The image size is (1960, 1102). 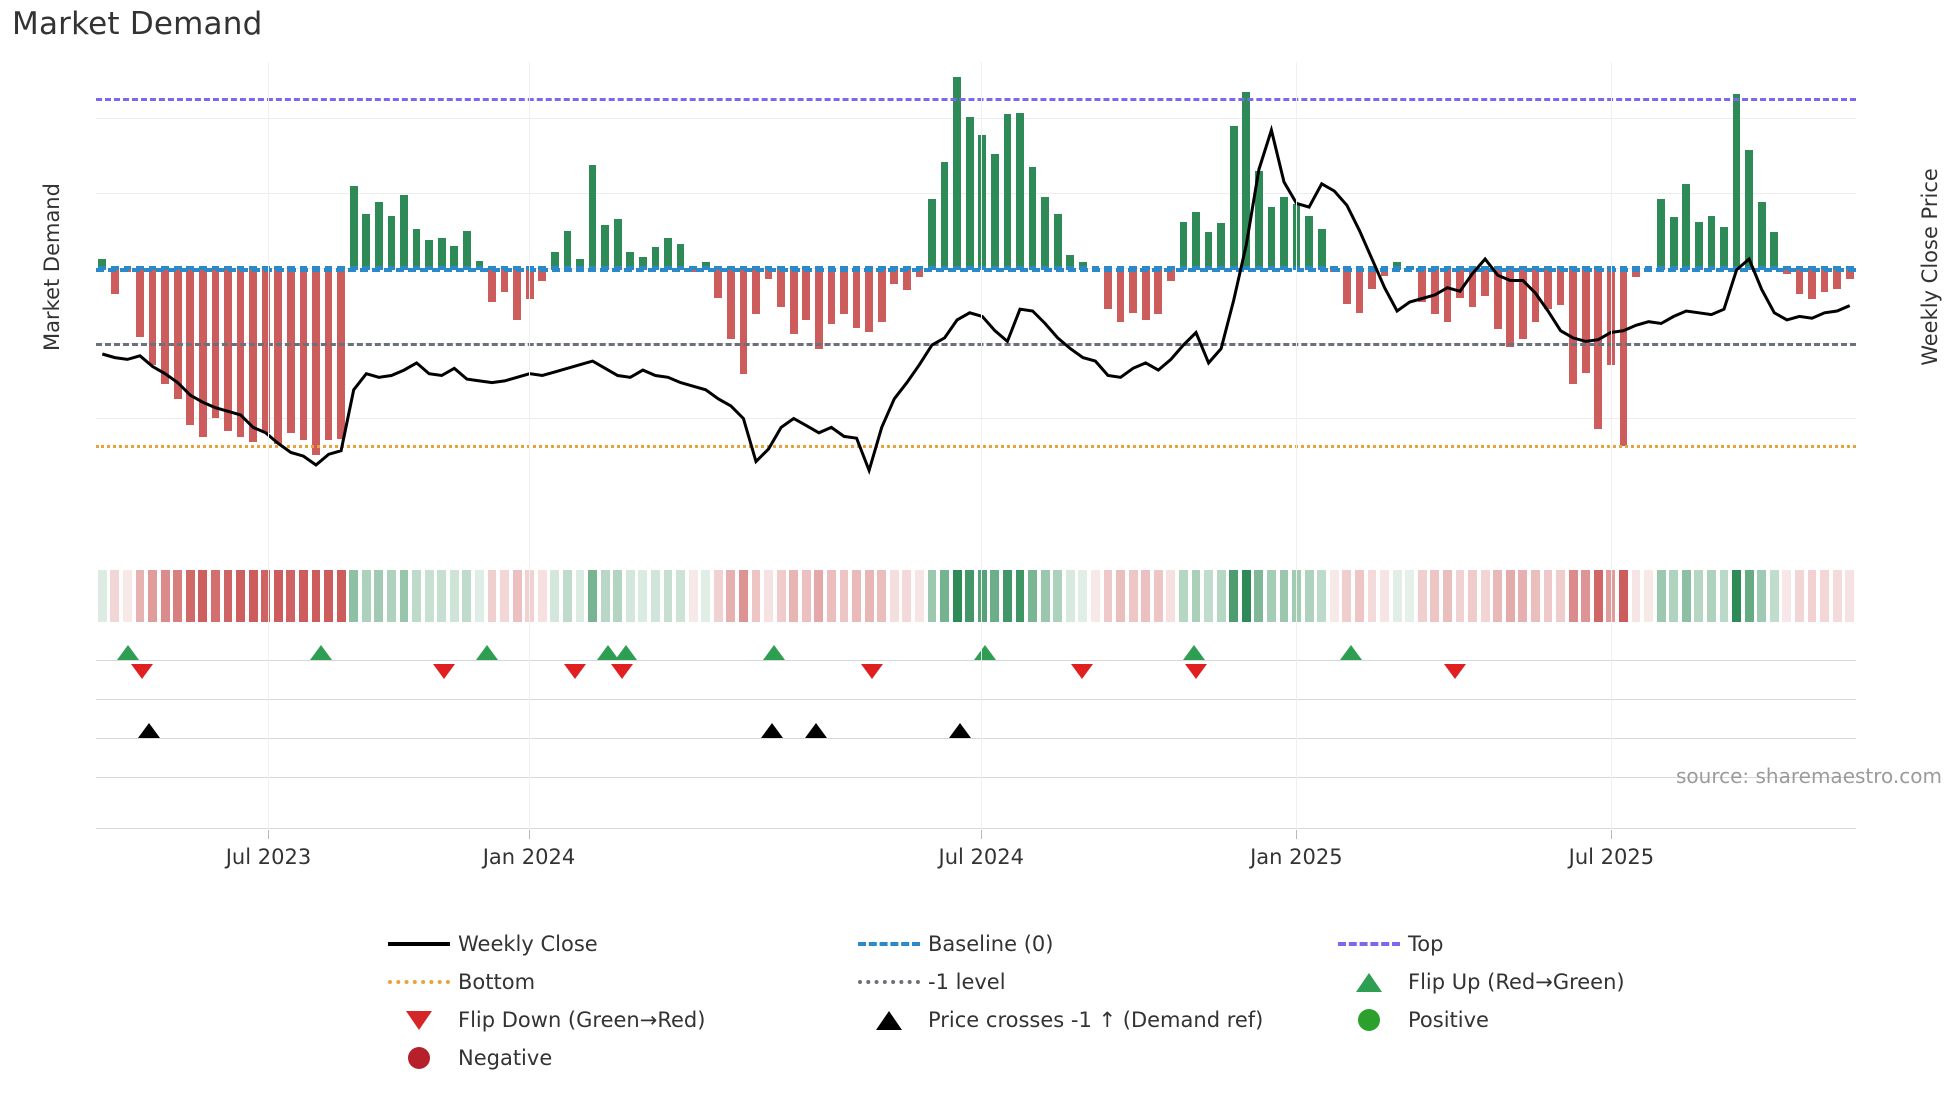 I want to click on legend-item: Flip Down (Green→Red), so click(x=615, y=1020).